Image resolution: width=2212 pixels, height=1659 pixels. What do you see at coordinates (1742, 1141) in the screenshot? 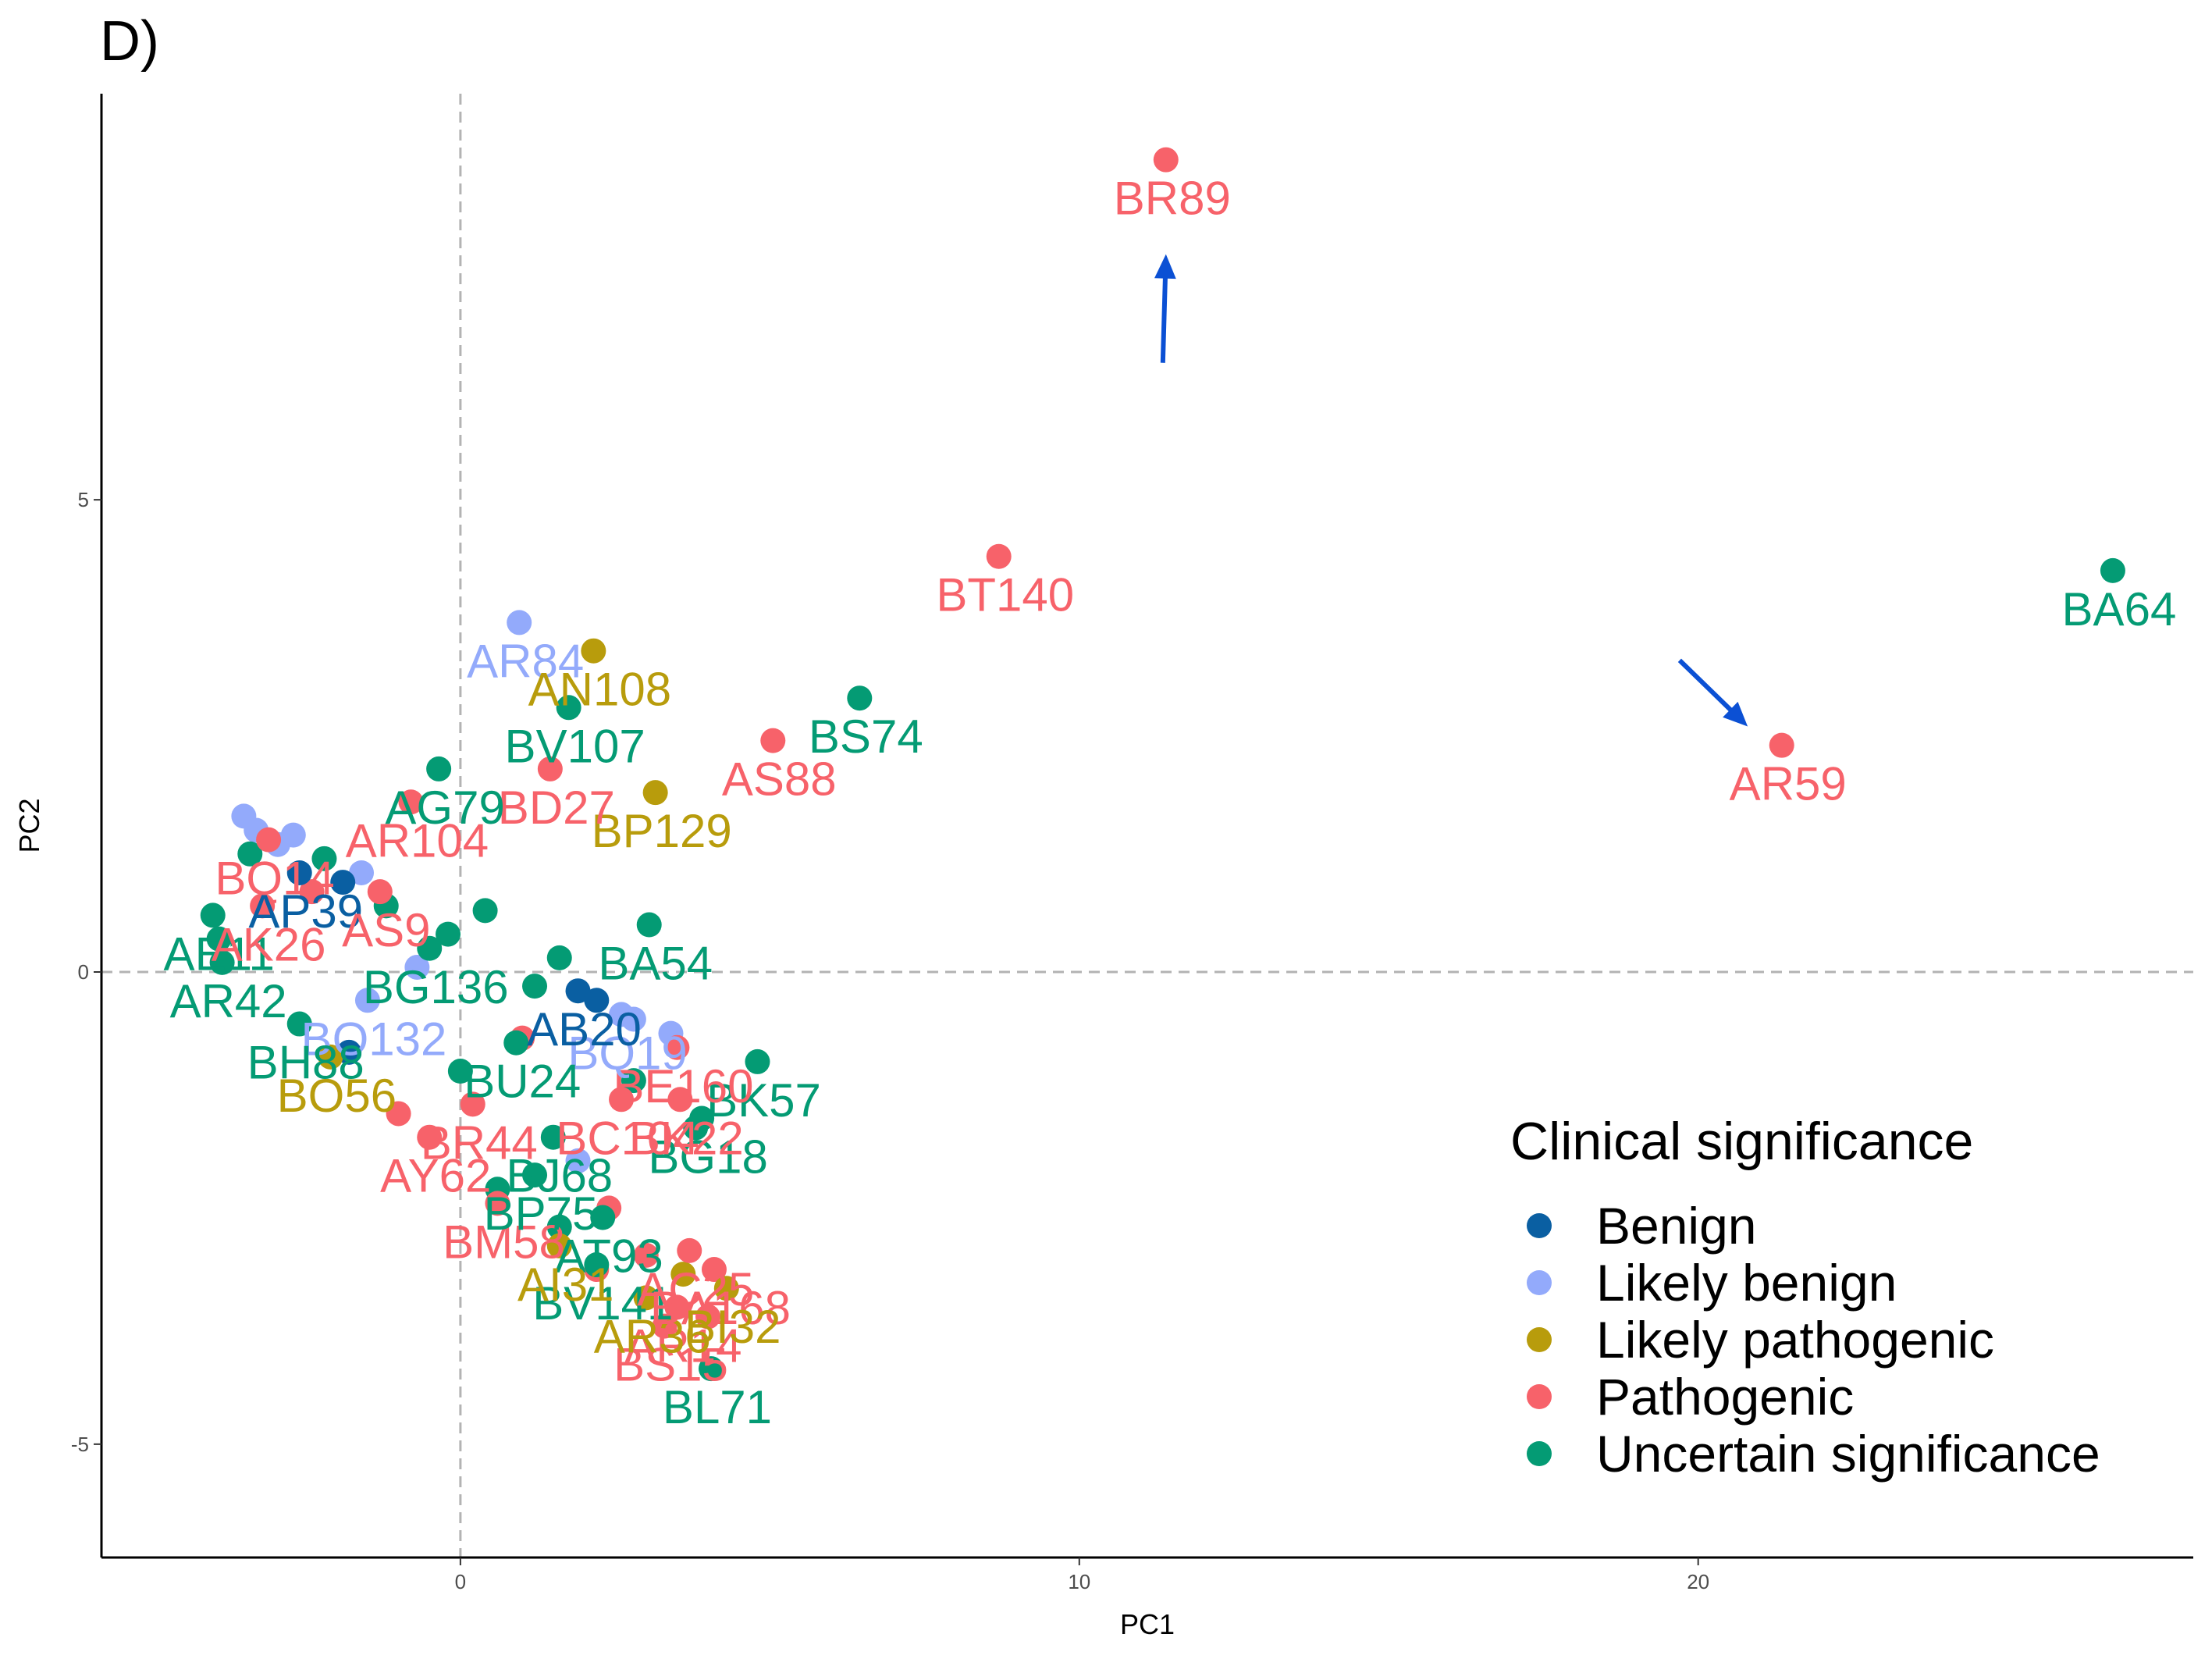
I see `legend-title: Clinical significance` at bounding box center [1742, 1141].